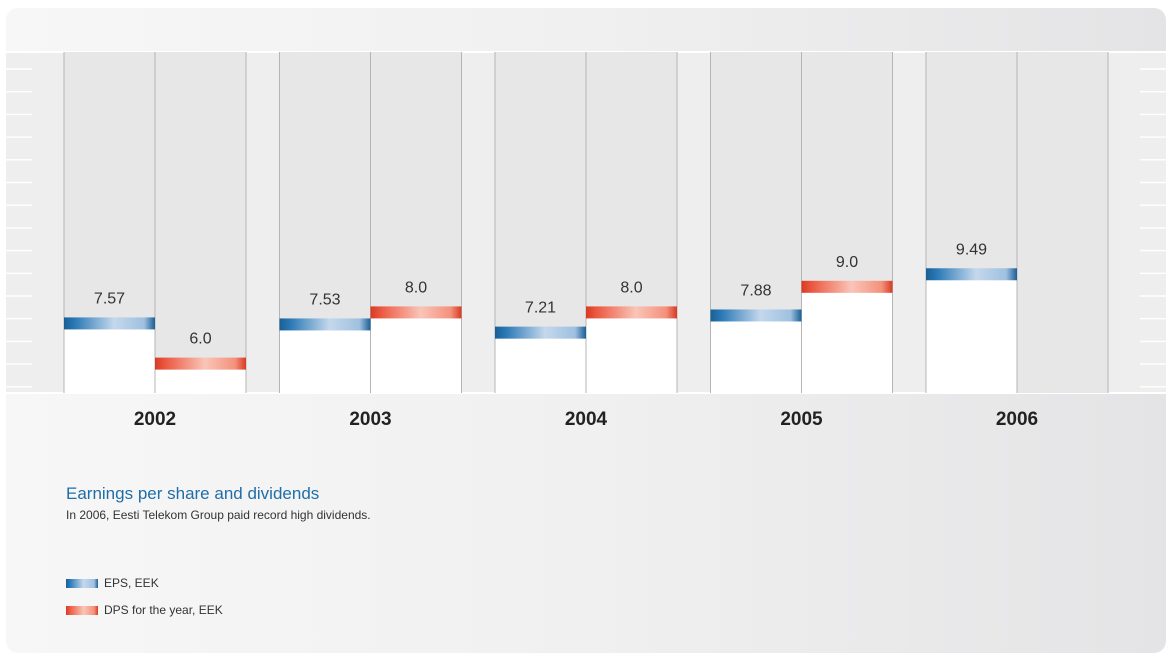  I want to click on legend-item-dps: DPS for the year, EEK, so click(144, 610).